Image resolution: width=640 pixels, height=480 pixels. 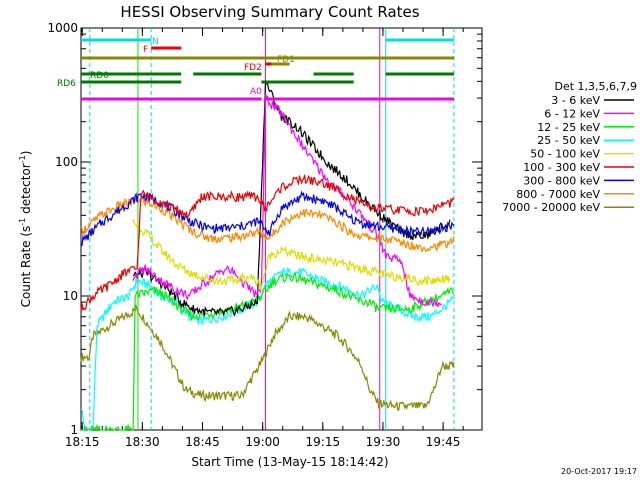 I want to click on legend-entry-label: 300 - 800 keV, so click(x=561, y=180).